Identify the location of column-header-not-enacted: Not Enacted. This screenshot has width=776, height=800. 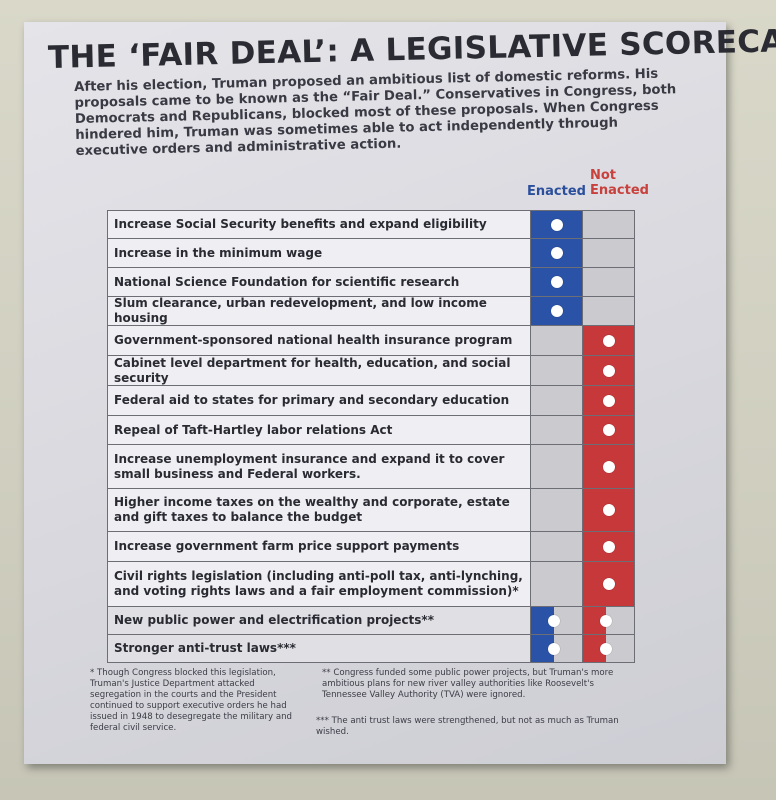
(621, 183).